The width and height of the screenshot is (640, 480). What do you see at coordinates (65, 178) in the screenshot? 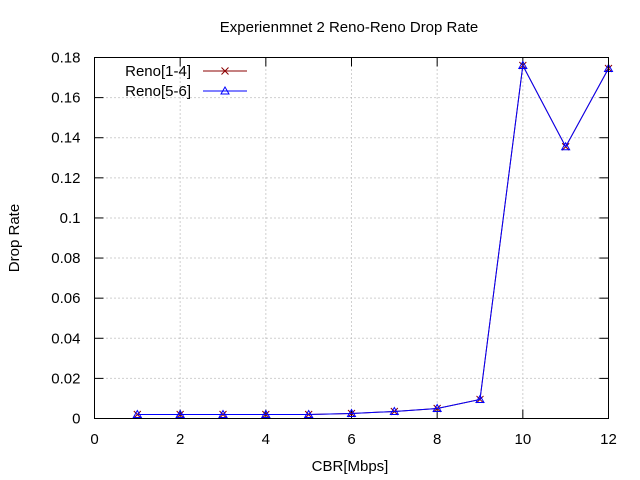
I see `y-tick-label: 0.12` at bounding box center [65, 178].